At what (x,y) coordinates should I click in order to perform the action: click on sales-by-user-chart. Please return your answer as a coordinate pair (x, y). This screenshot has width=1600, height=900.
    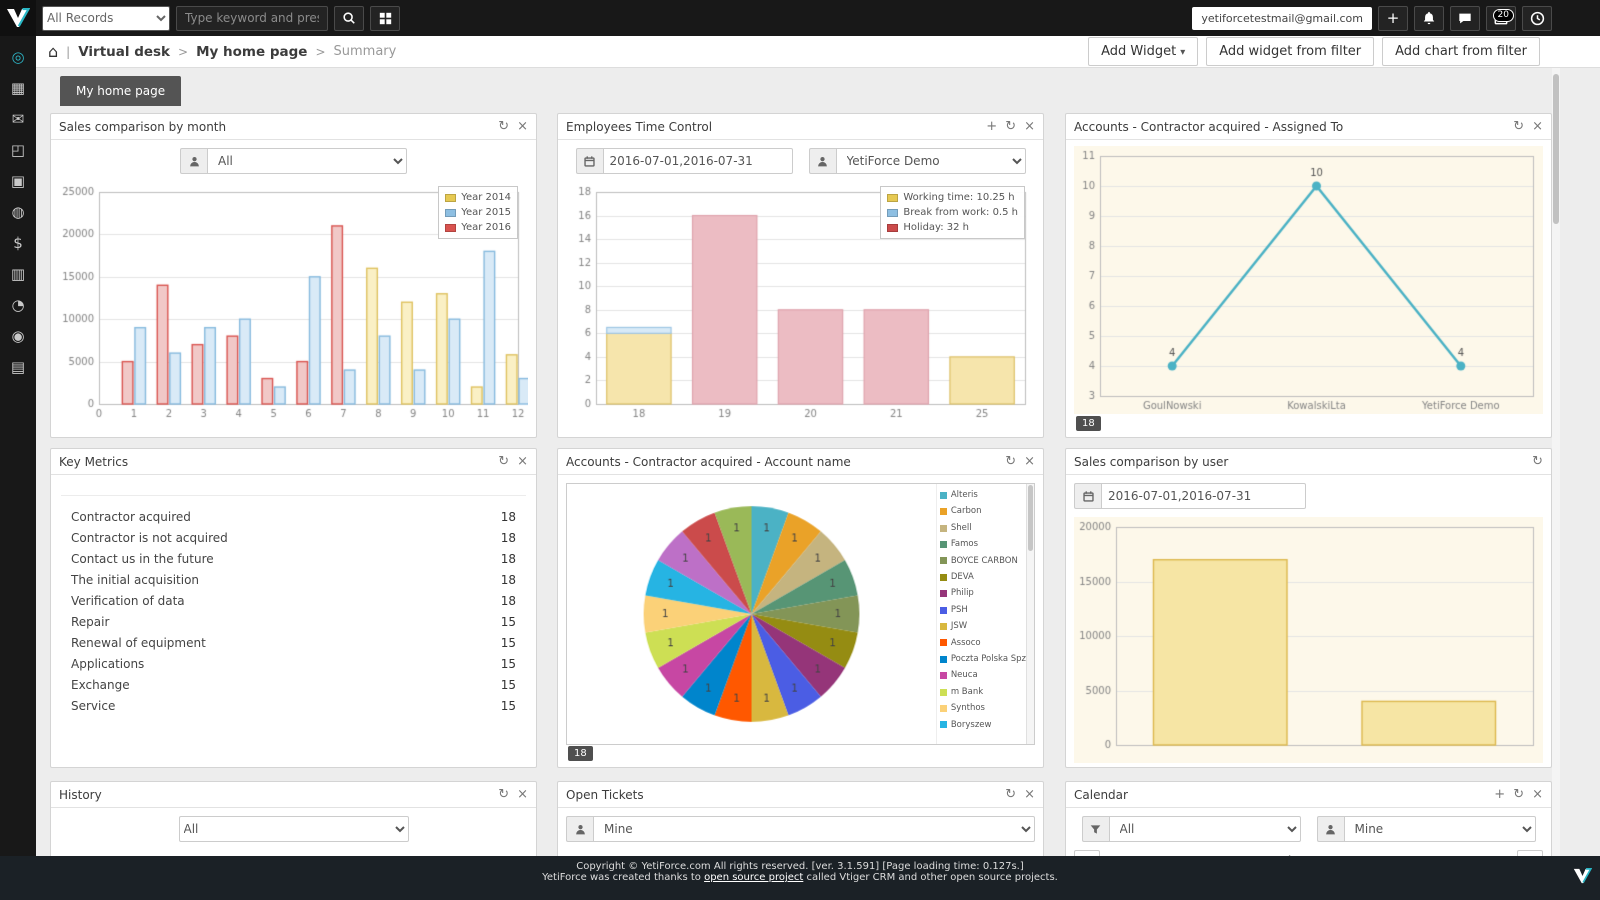
    Looking at the image, I should click on (1308, 640).